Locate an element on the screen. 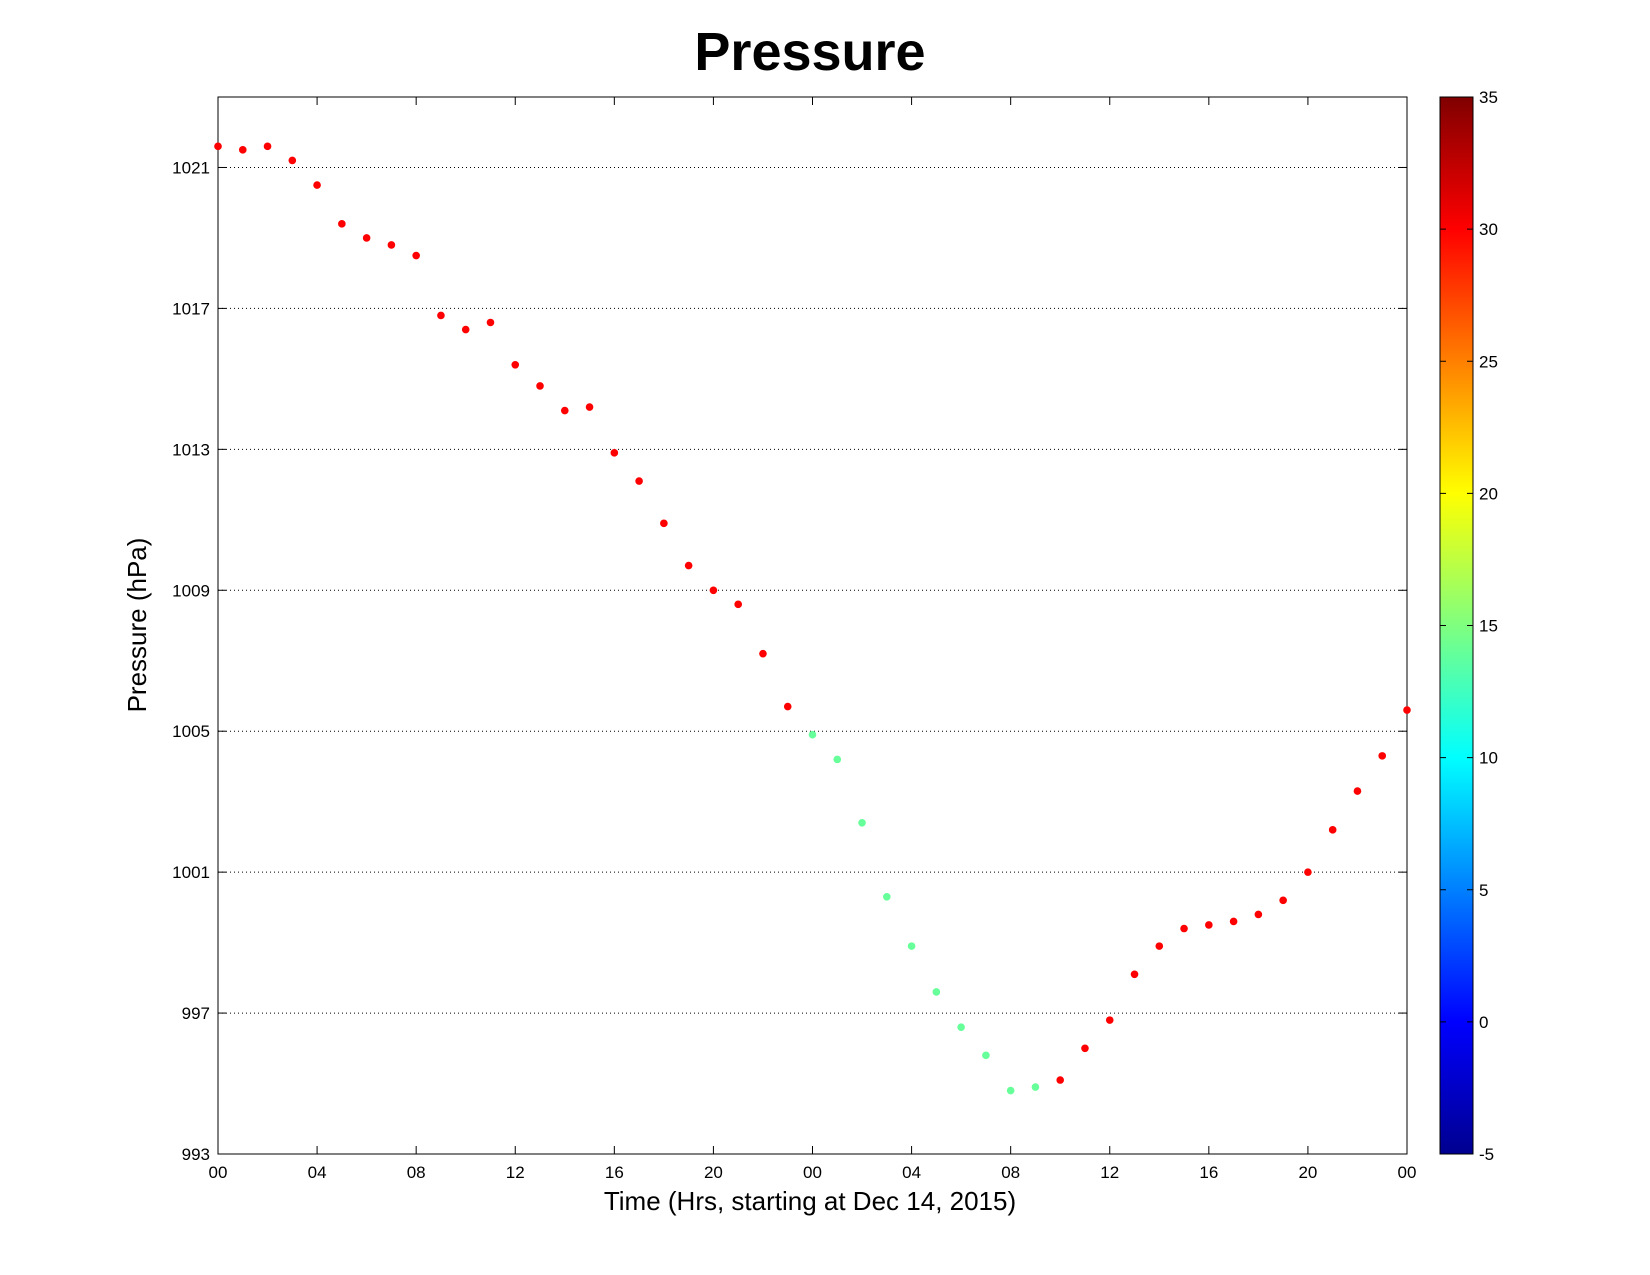 The height and width of the screenshot is (1275, 1650). colorbar-ticks: -5 0 5 10 15 20 25 30 35 is located at coordinates (1469, 626).